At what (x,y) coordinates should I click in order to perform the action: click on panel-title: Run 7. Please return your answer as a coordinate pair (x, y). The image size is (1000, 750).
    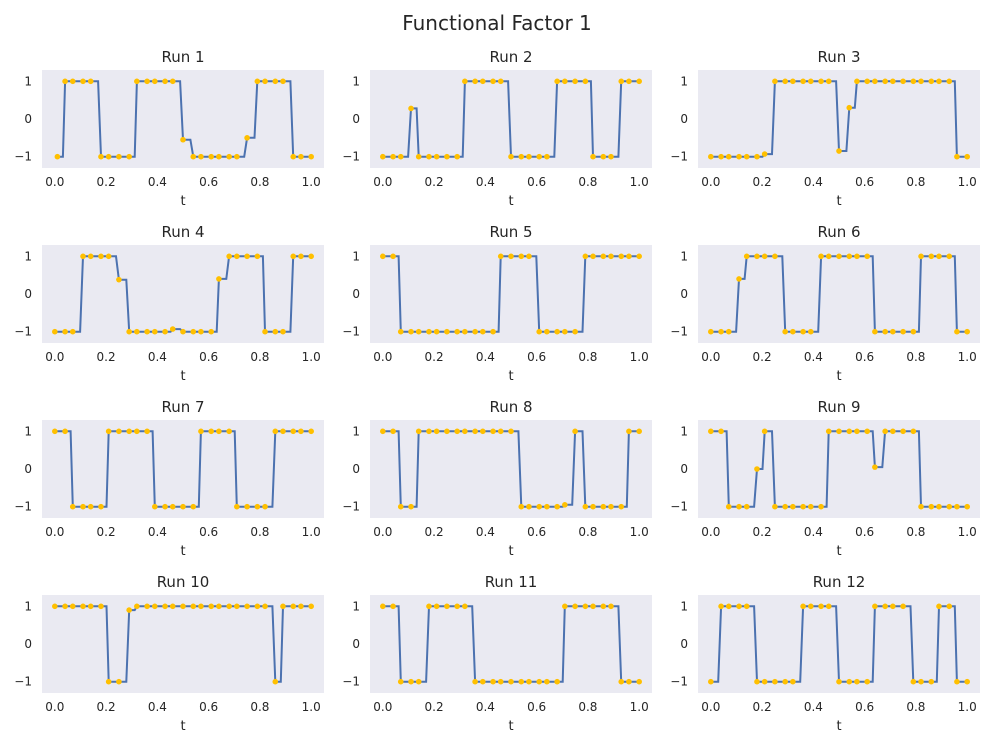
    Looking at the image, I should click on (182, 407).